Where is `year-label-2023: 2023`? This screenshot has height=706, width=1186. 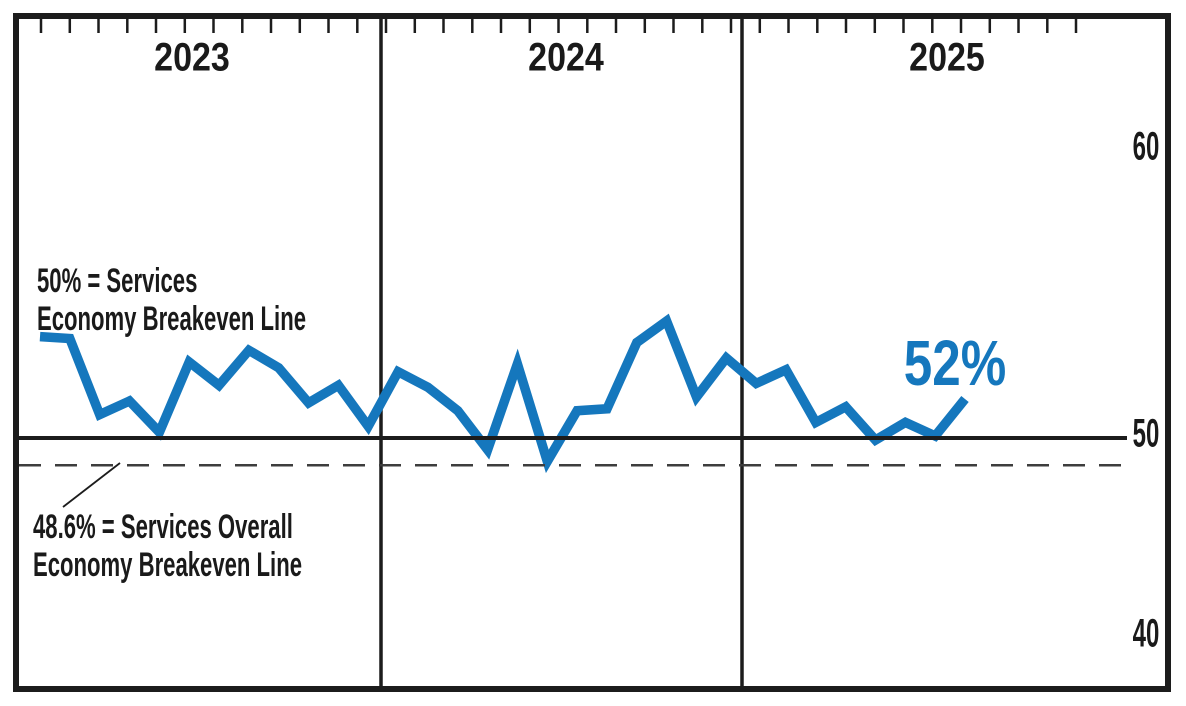
year-label-2023: 2023 is located at coordinates (192, 57).